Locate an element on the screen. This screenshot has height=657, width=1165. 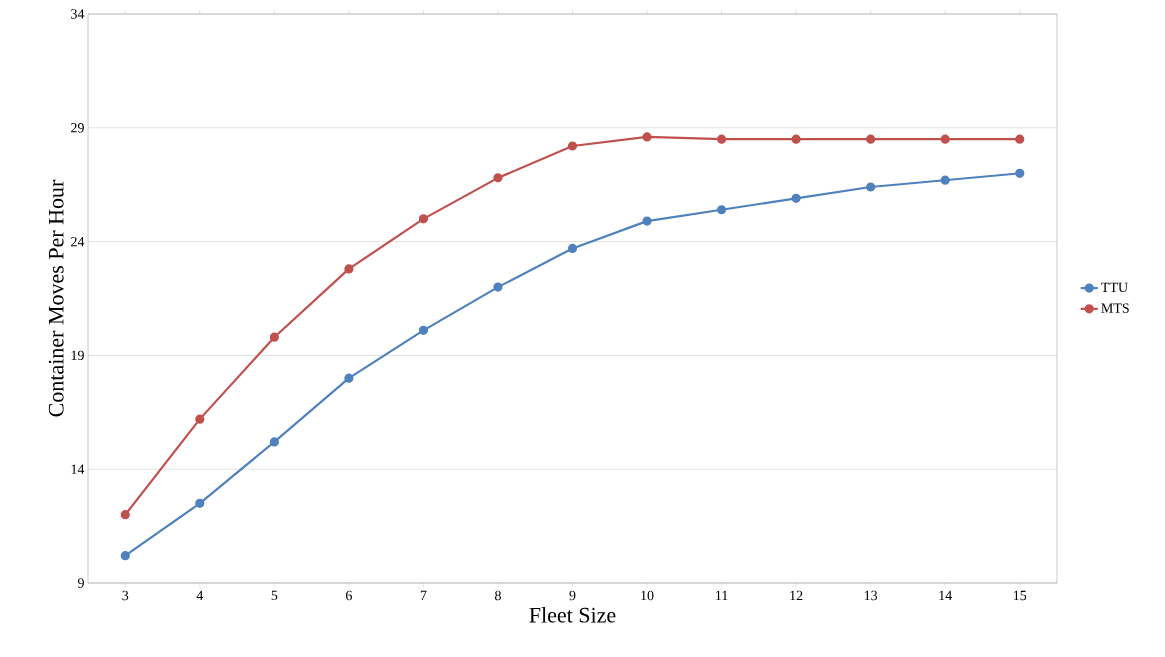
x-tick-label: 6 is located at coordinates (348, 595).